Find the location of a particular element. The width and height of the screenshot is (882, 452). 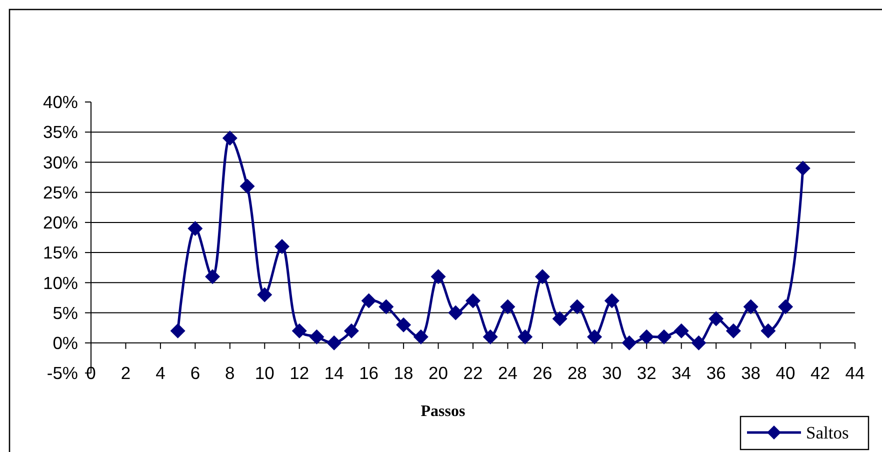

x-tick-label: 38 is located at coordinates (751, 373).